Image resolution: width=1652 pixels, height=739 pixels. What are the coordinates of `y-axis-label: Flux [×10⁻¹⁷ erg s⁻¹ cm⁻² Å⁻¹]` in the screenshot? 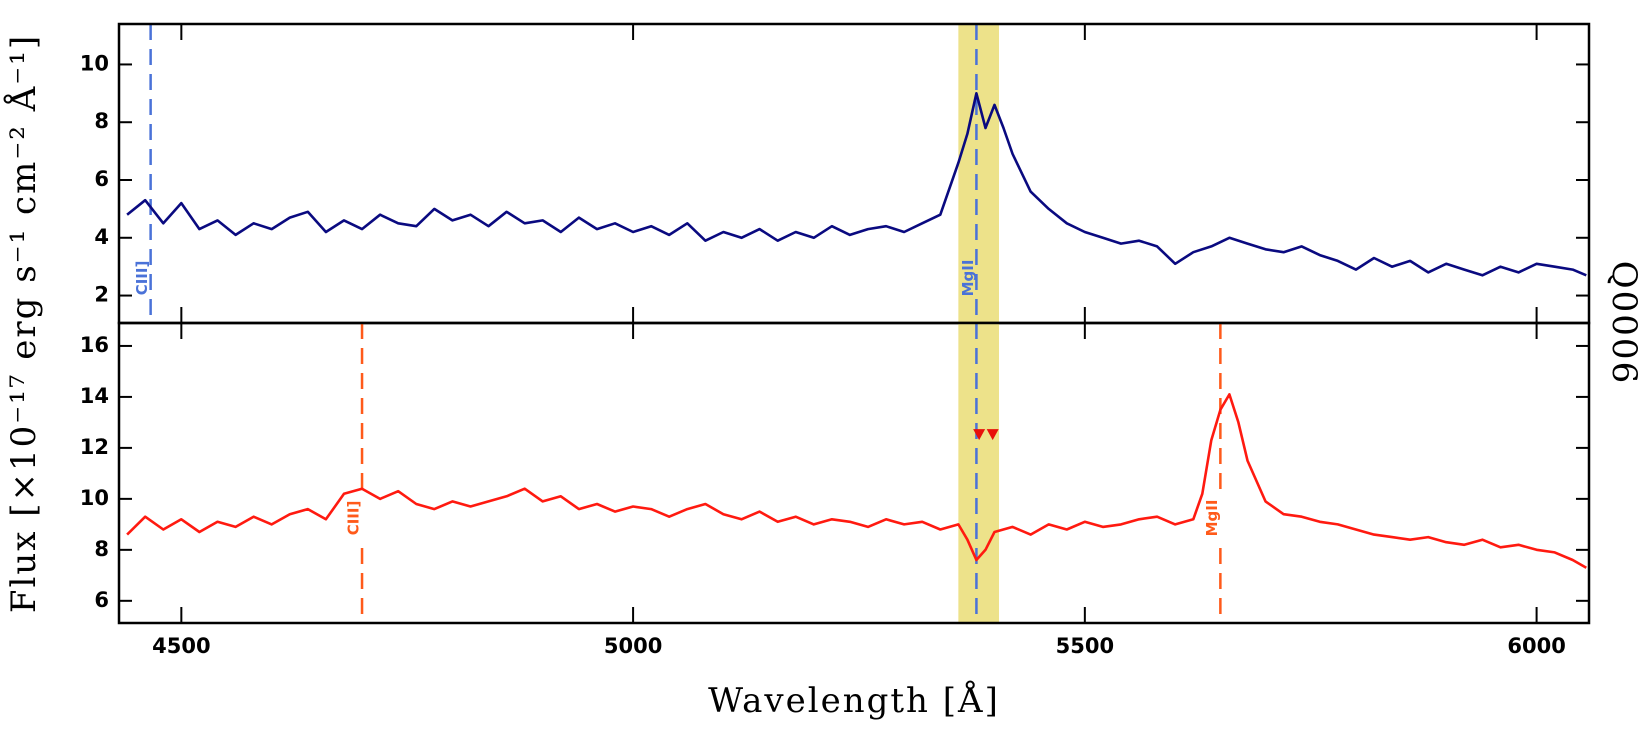 It's located at (23, 323).